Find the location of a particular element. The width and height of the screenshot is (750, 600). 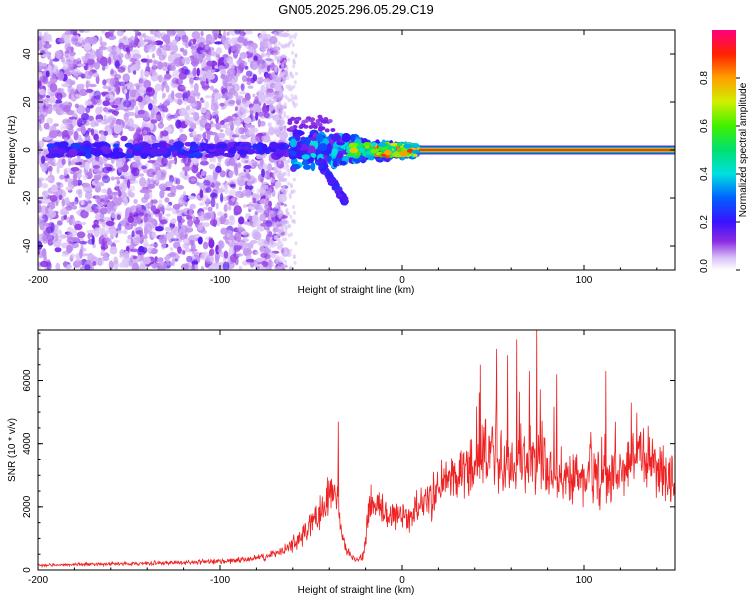

x-tick-label: 100 is located at coordinates (584, 280).